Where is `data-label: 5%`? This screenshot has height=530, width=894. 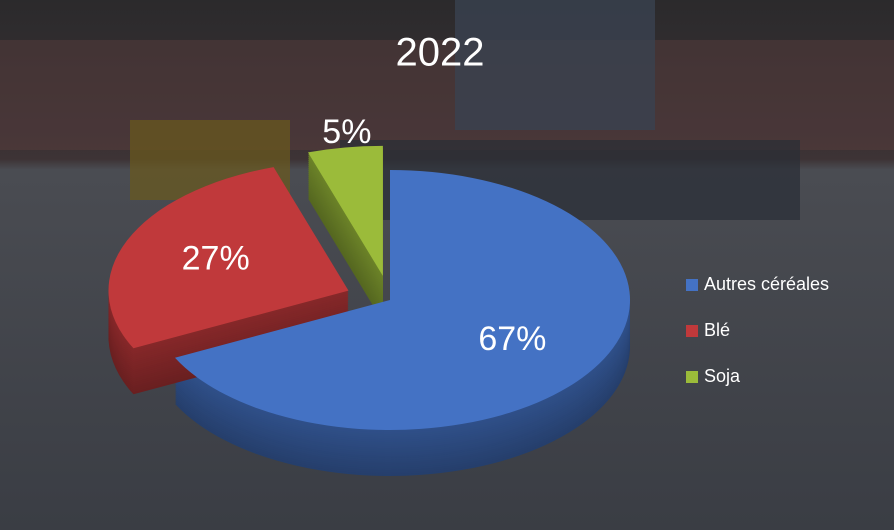
data-label: 5% is located at coordinates (346, 132).